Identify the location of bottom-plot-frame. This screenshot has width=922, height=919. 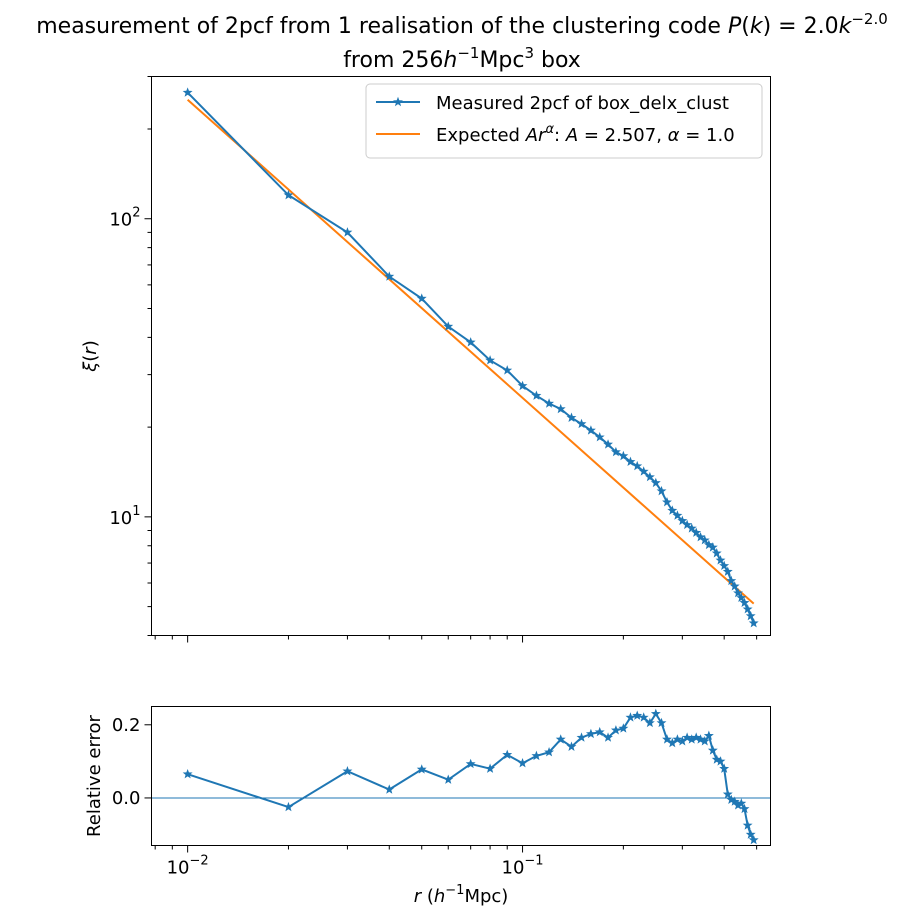
(461, 776).